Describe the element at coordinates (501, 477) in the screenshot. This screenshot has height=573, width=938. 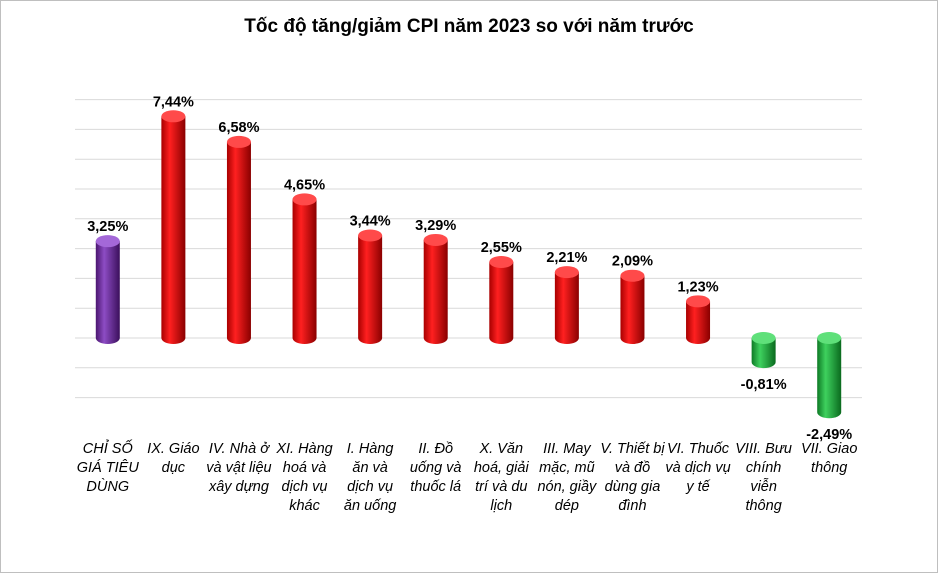
I see `category-label: X. Văn hoá, giải trí và du lịch` at that location.